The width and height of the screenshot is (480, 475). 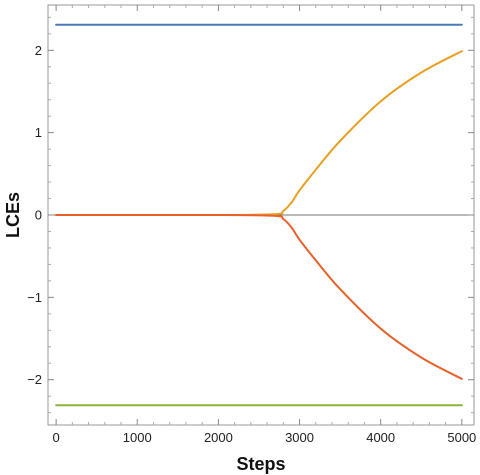 I want to click on x-tick-label: 4000, so click(x=380, y=437).